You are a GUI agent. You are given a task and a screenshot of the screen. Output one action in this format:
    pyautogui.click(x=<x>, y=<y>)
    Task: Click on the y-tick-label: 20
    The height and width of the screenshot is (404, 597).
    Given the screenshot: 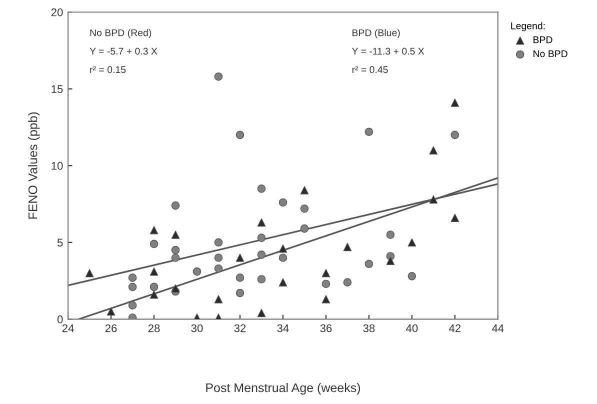 What is the action you would take?
    pyautogui.click(x=57, y=12)
    